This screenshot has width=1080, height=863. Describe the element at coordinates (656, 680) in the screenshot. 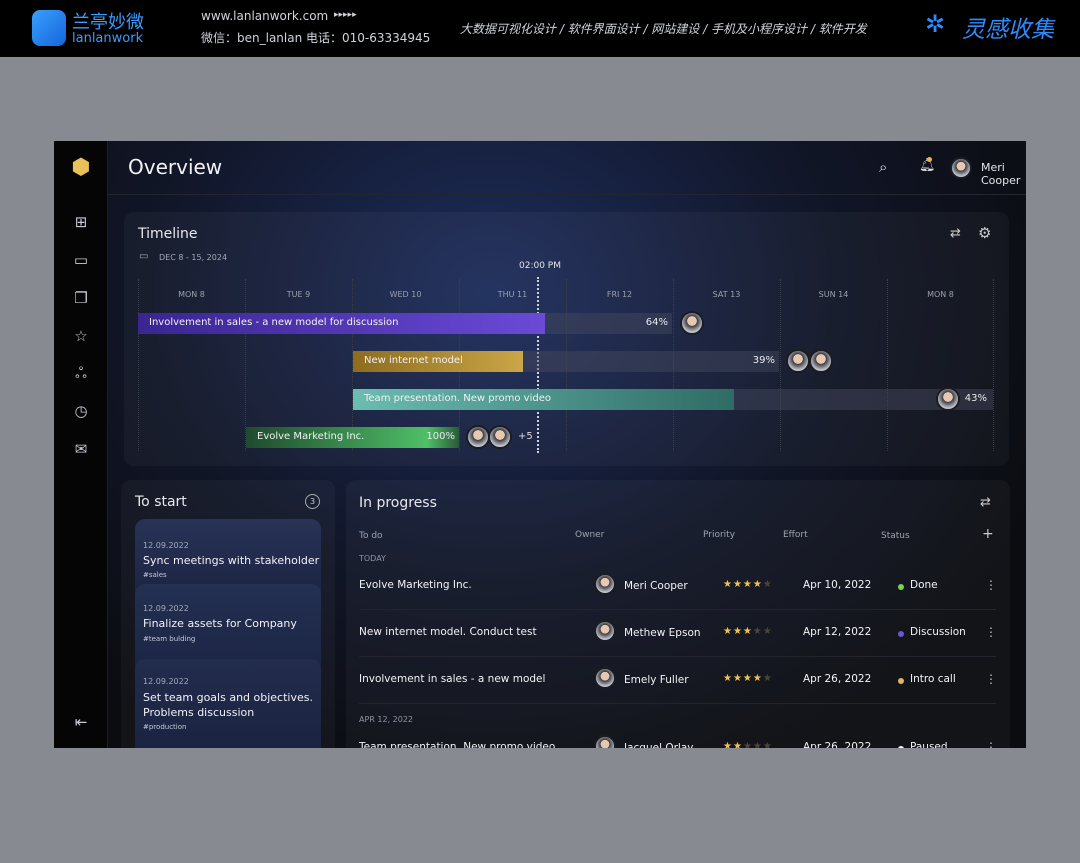

I see `row-owner: Emely Fuller` at that location.